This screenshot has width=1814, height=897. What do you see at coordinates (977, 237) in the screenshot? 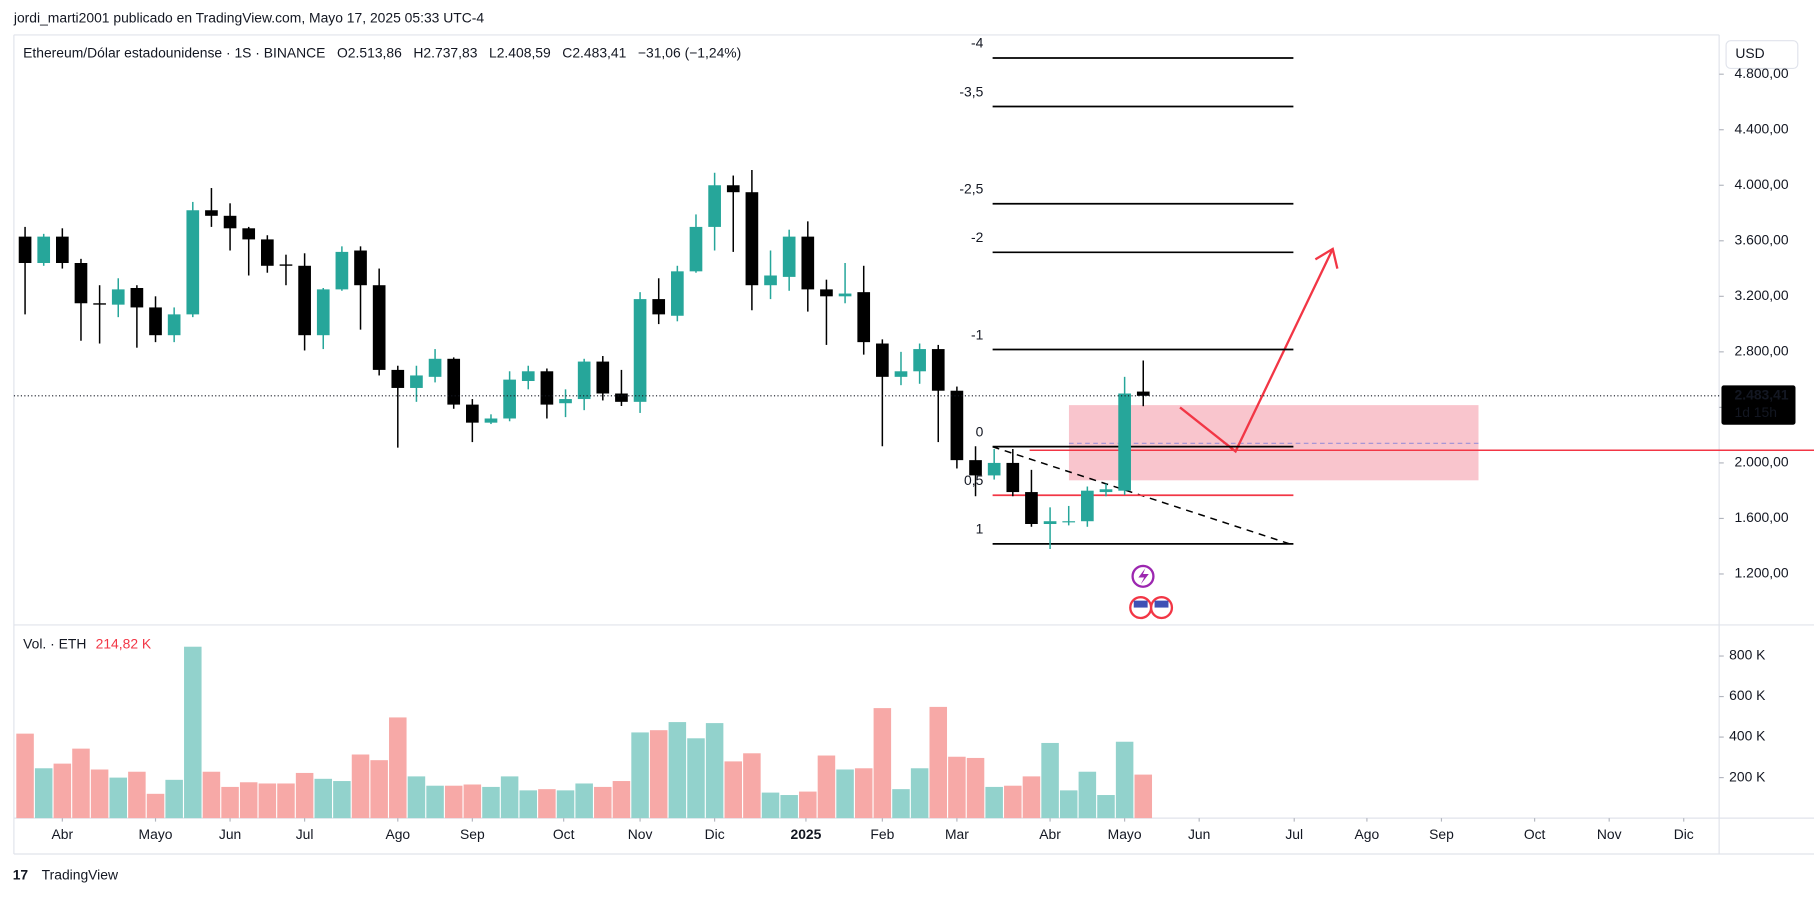
I see `fib-level-label: -2` at bounding box center [977, 237].